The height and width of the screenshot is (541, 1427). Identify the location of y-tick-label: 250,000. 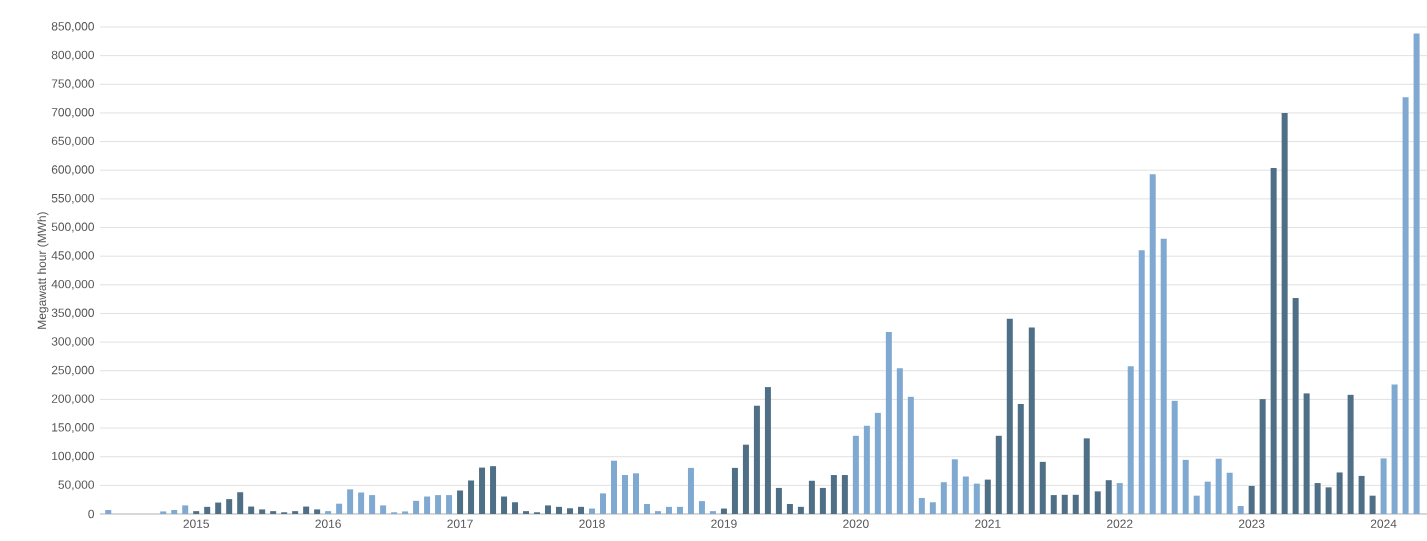
(73, 370).